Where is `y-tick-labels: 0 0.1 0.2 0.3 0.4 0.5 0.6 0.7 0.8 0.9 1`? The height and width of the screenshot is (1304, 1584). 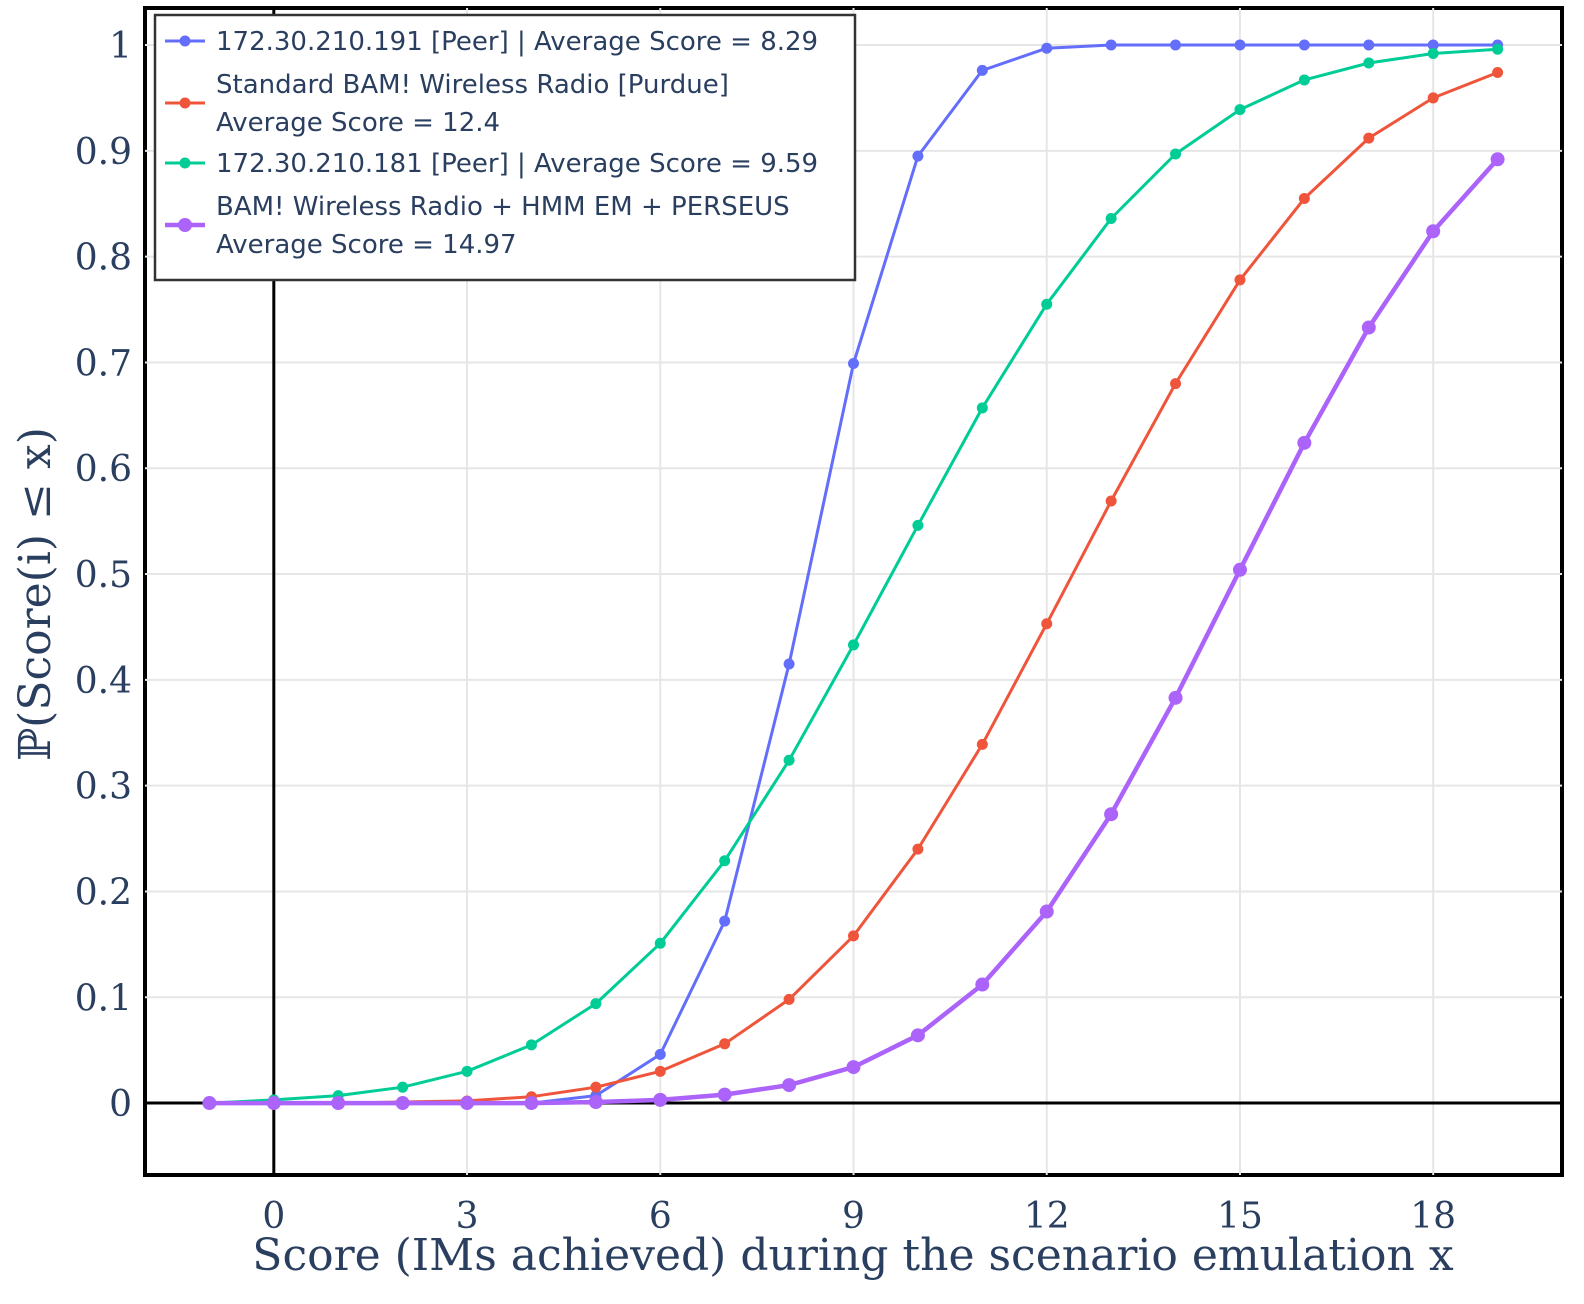 y-tick-labels: 0 0.1 0.2 0.3 0.4 0.5 0.6 0.7 0.8 0.9 1 is located at coordinates (103, 575).